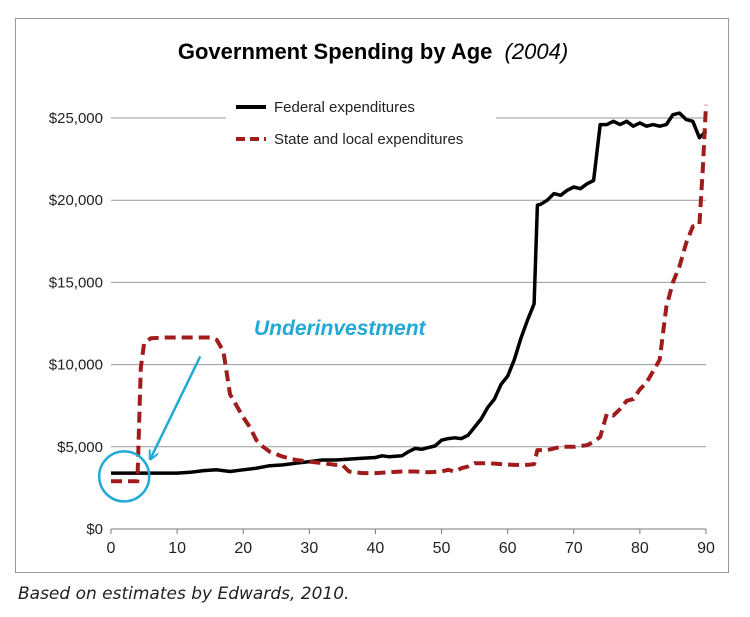 The width and height of the screenshot is (750, 617). Describe the element at coordinates (442, 548) in the screenshot. I see `x-tick-label: 50` at that location.